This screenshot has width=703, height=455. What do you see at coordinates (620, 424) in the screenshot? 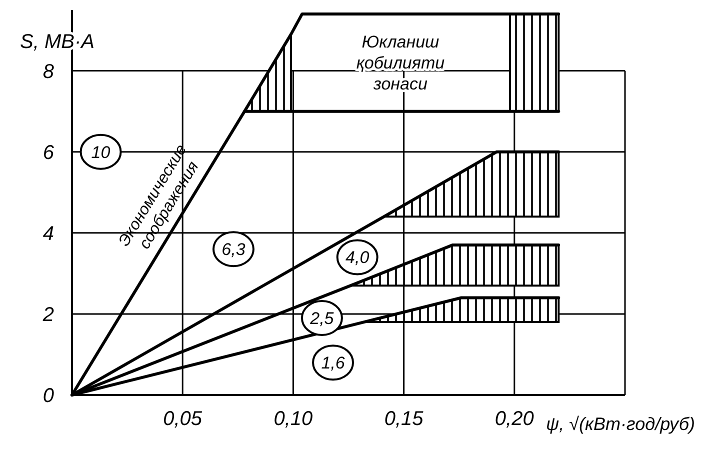
I see `x-axis-title: ψ, √(кВт·год/руб)` at bounding box center [620, 424].